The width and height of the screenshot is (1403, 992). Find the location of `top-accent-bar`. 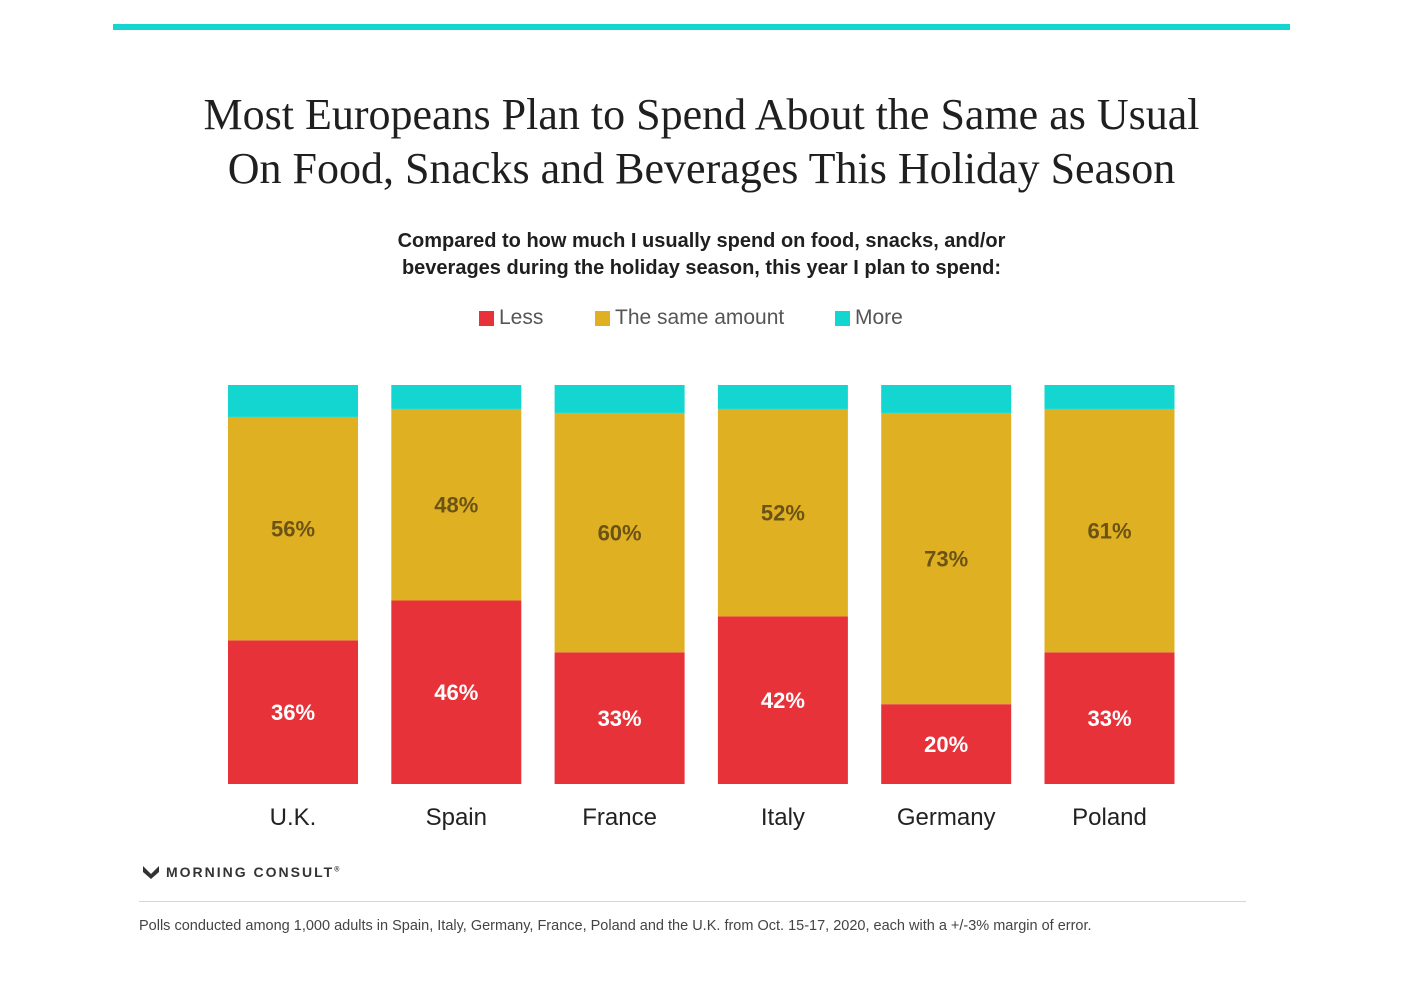

top-accent-bar is located at coordinates (701, 27).